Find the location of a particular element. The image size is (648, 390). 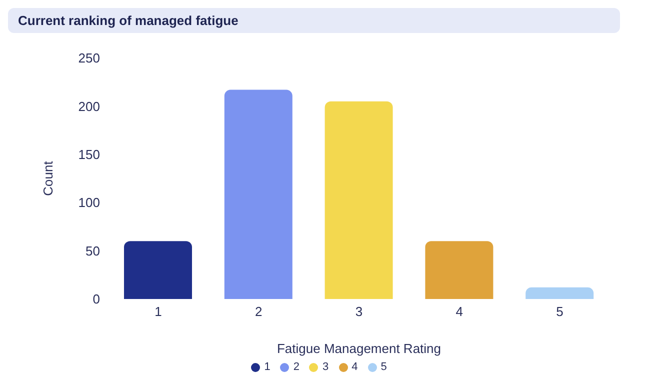

y-tick-label: 150 is located at coordinates (89, 154).